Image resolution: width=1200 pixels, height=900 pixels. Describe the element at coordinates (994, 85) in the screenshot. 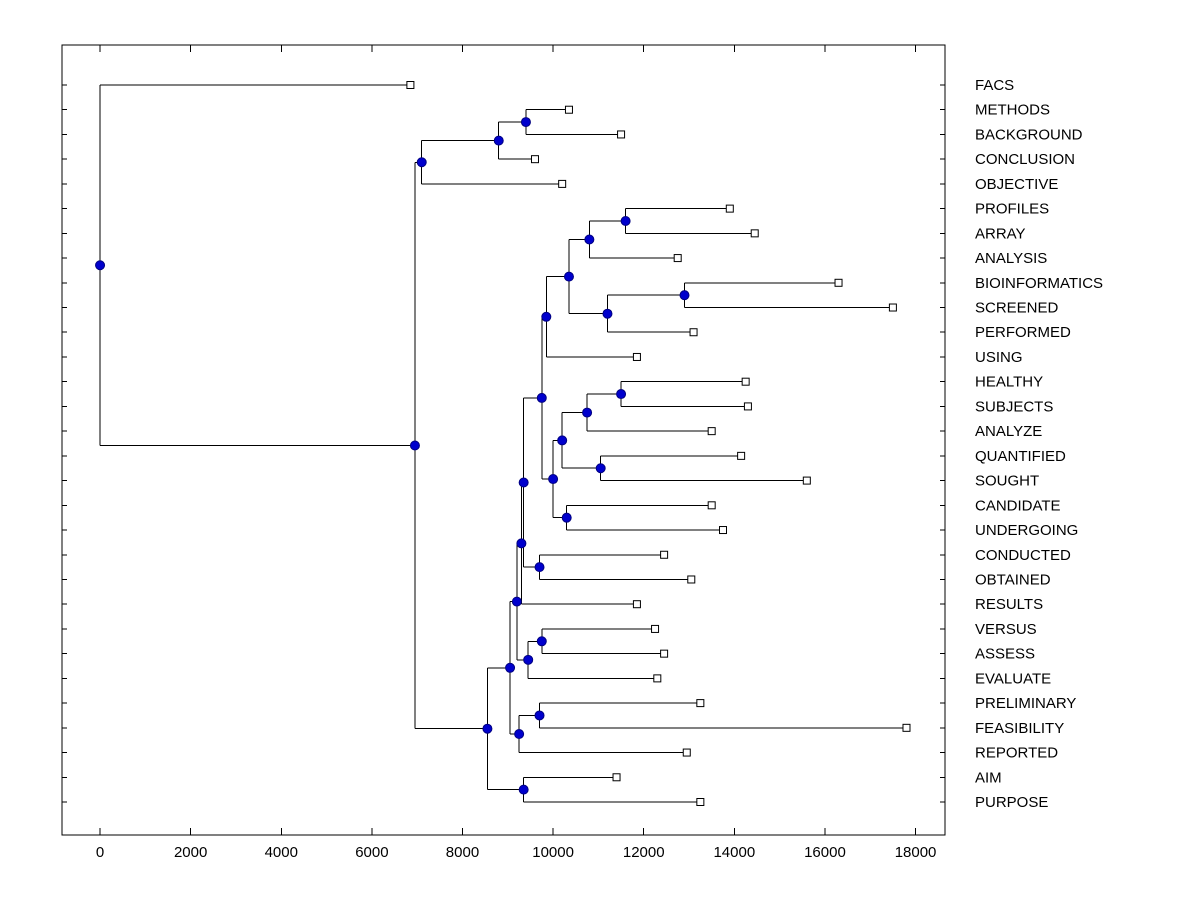

I see `leaf-label: FACS` at that location.